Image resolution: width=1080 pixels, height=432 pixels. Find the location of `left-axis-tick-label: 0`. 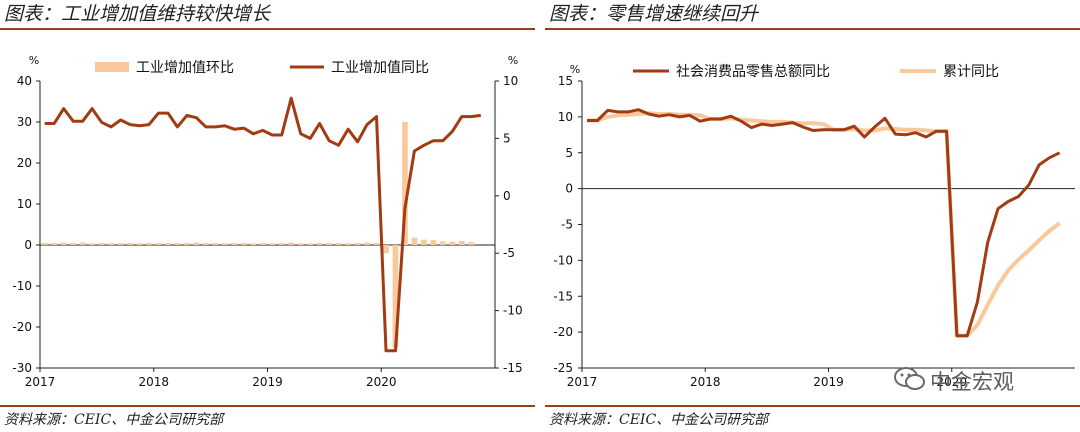

left-axis-tick-label: 0 is located at coordinates (28, 245).